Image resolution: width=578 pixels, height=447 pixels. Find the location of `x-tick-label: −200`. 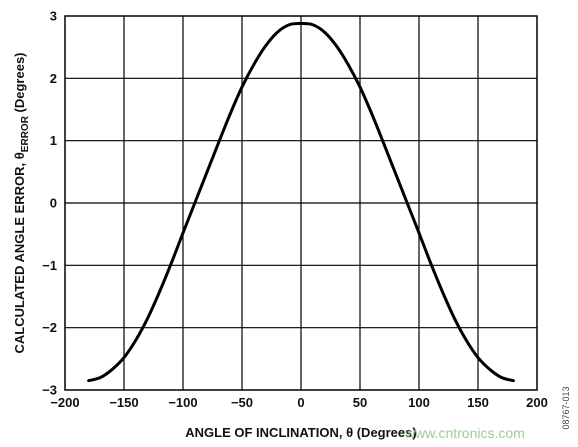

x-tick-label: −200 is located at coordinates (64, 402).